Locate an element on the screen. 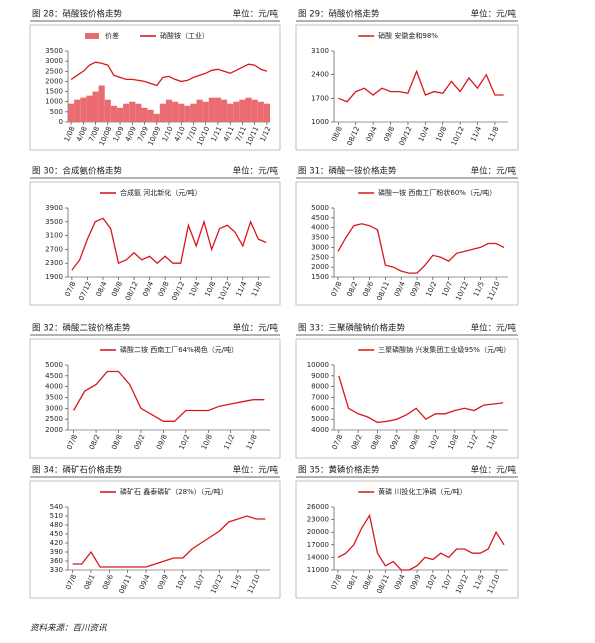 This screenshot has height=643, width=595. y-tick-label: 7000 is located at coordinates (320, 398).